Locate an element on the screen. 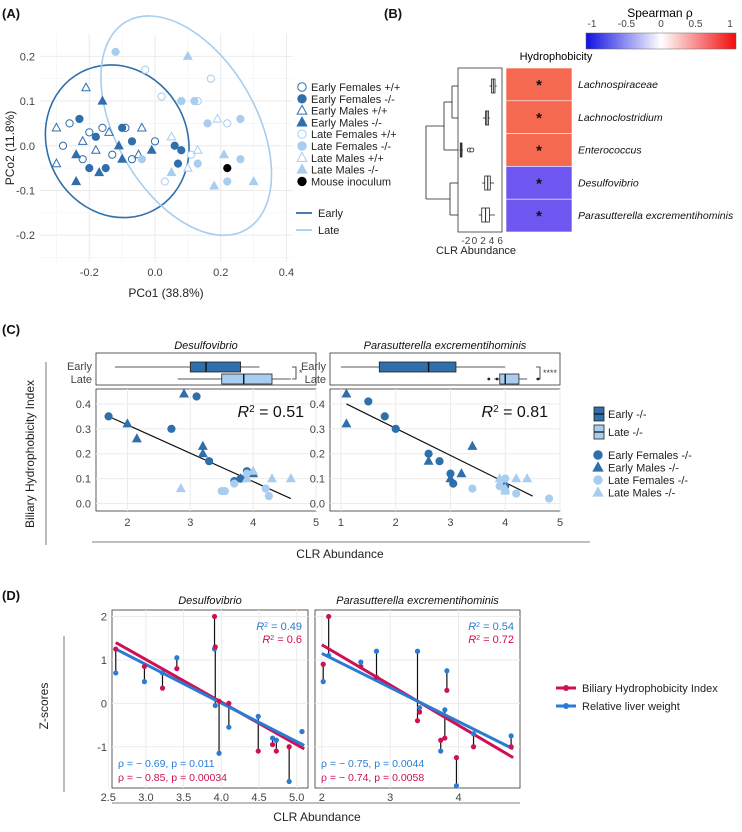  panel-d-tick-x-0-1: 3.0 is located at coordinates (145, 798).